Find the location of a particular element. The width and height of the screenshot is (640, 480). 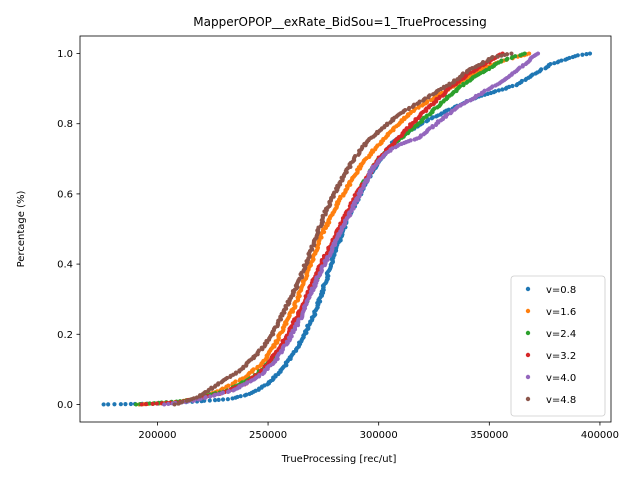

legend: v=0.8 v=1.6 v=2.4 v=3.2 v=4.0 v=4.8 is located at coordinates (558, 346).